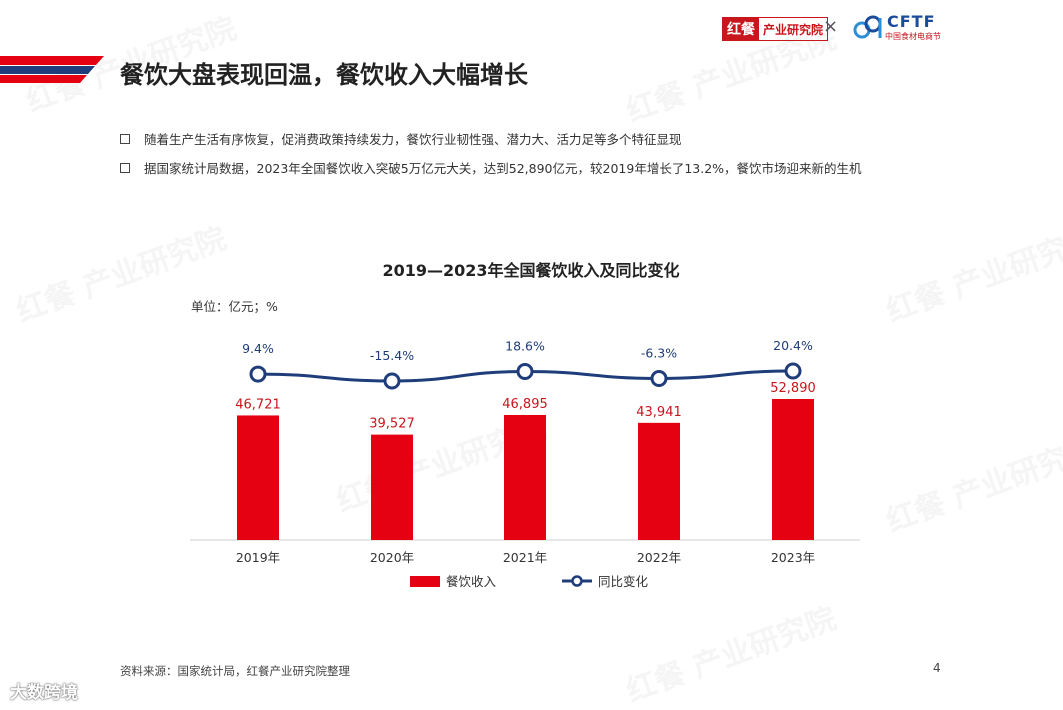 The image size is (1063, 710). Describe the element at coordinates (324, 75) in the screenshot. I see `page-title: 餐饮大盘表现回温，餐饮收入大幅增长` at that location.